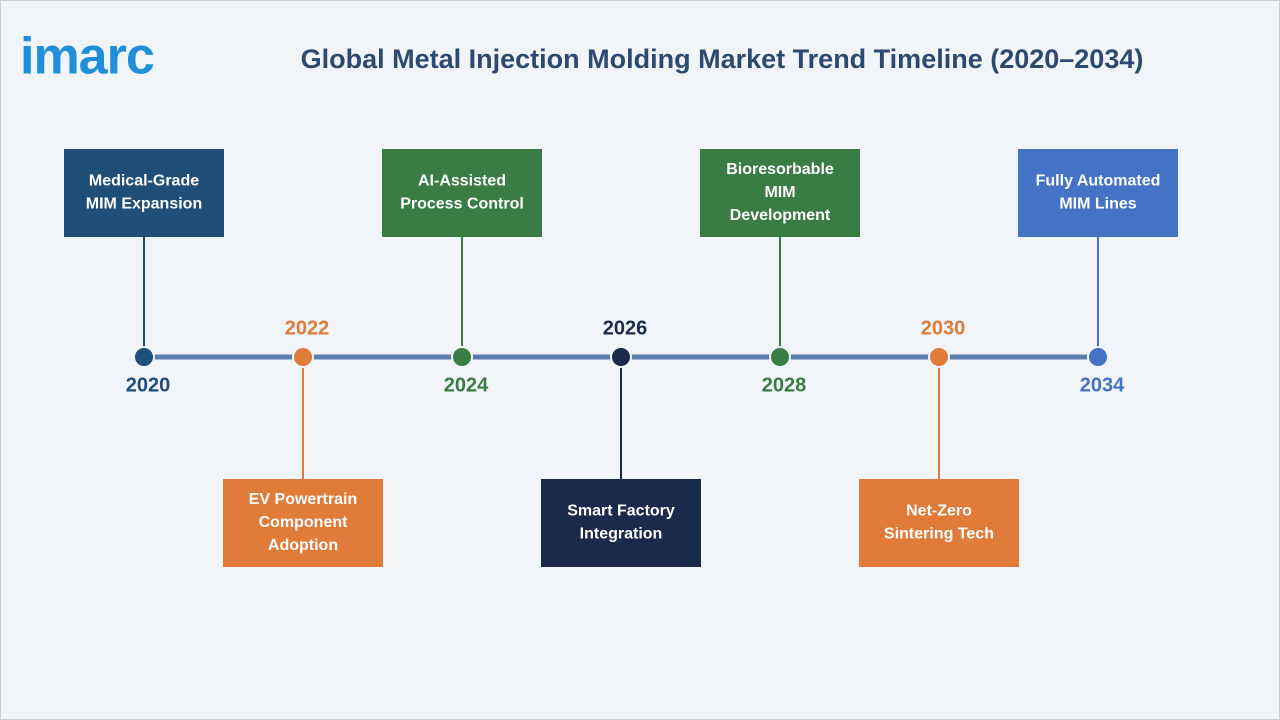  What do you see at coordinates (780, 169) in the screenshot?
I see `event-label: Bioresorbable` at bounding box center [780, 169].